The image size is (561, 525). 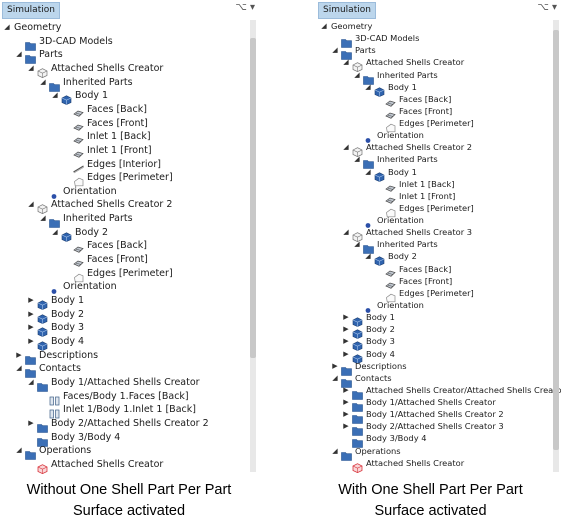 I want to click on tree-node: ◢ Attached Shells Creator 2, so click(x=129, y=206).